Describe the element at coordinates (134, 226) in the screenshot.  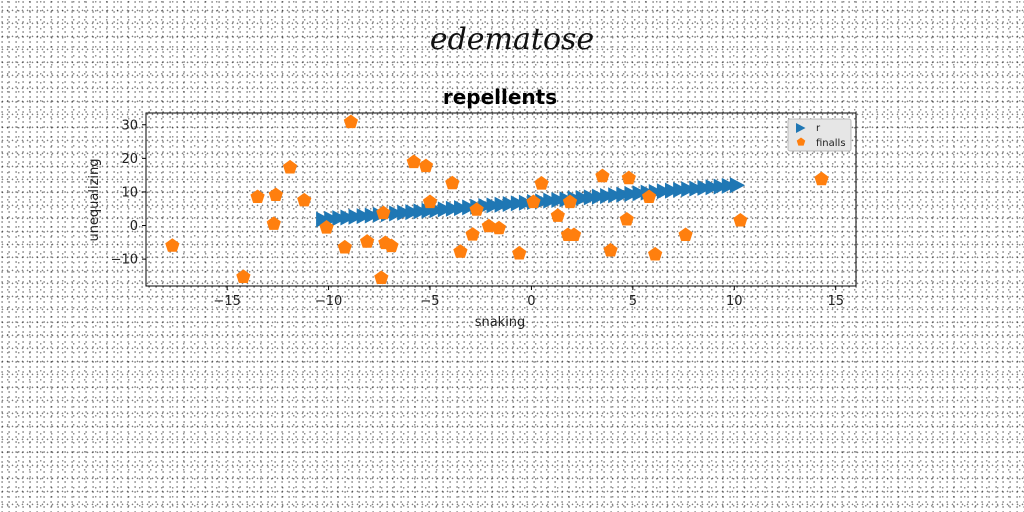
I see `y-tick-label: 0` at that location.